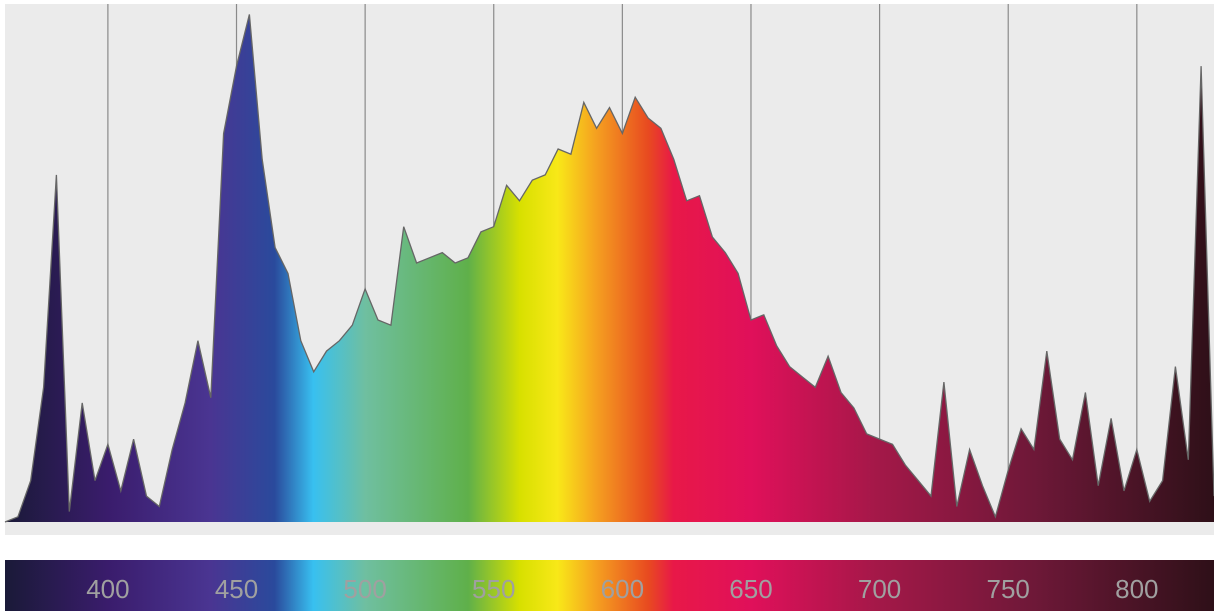 This screenshot has height=611, width=1214. What do you see at coordinates (879, 589) in the screenshot?
I see `x-tick-label: 700` at bounding box center [879, 589].